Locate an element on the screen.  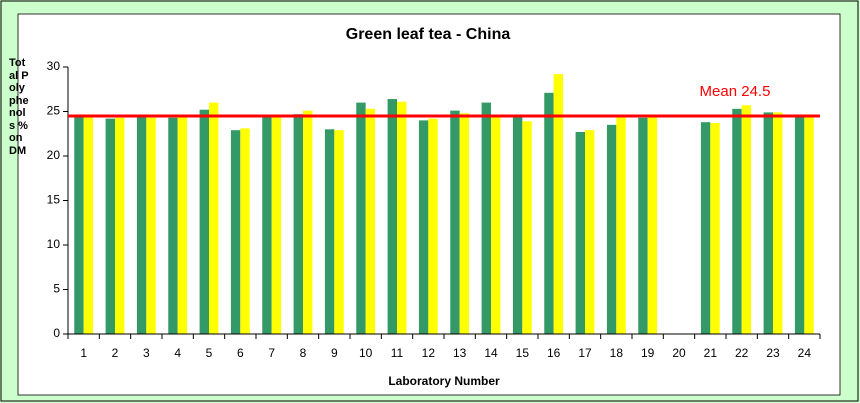
x-tick-label: 15 is located at coordinates (523, 353).